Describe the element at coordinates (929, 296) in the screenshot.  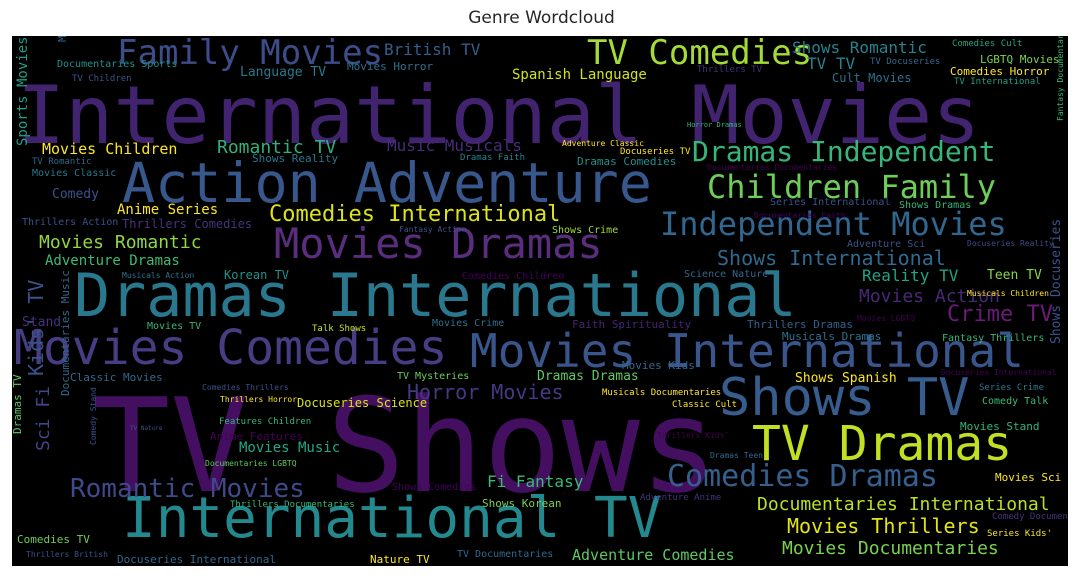
I see `word-movies-action: Movies Action` at that location.